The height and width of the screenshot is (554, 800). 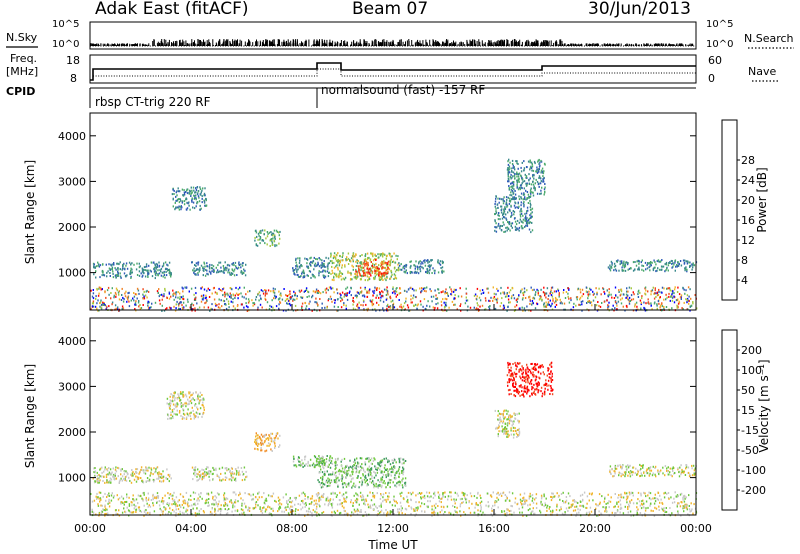 What do you see at coordinates (762, 199) in the screenshot?
I see `power-colorbar-label: Power [dB]` at bounding box center [762, 199].